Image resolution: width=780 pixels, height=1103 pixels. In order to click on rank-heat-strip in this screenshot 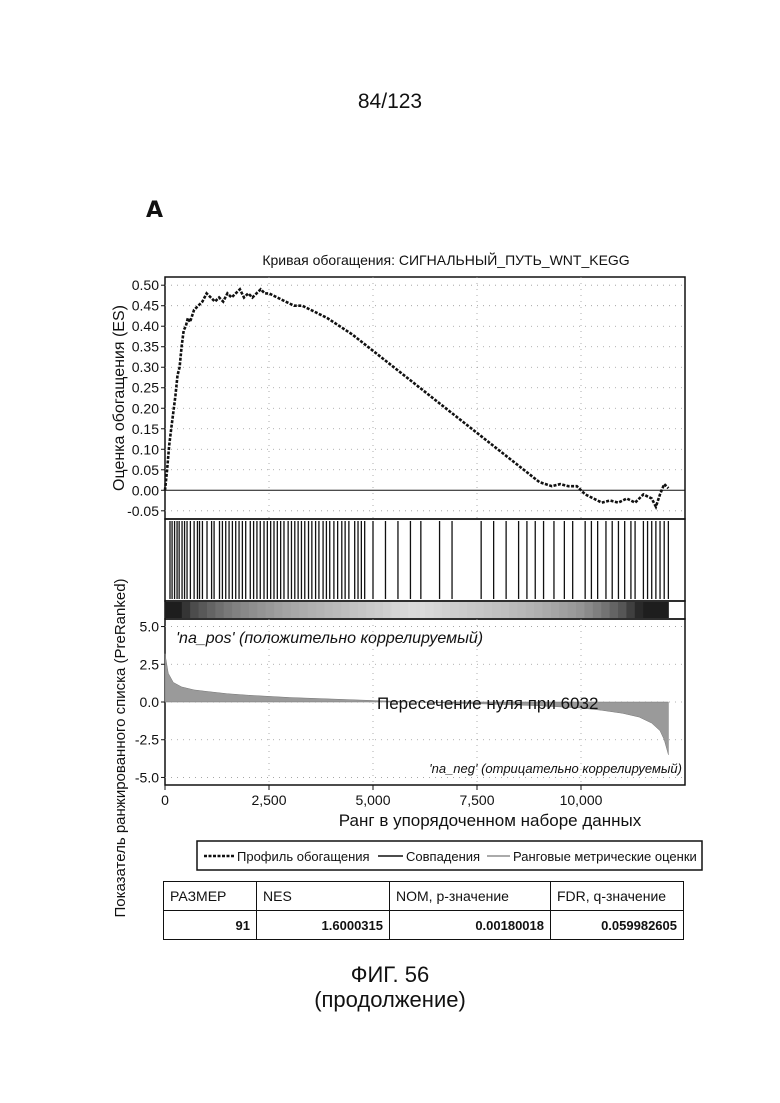, I will do `click(417, 610)`.